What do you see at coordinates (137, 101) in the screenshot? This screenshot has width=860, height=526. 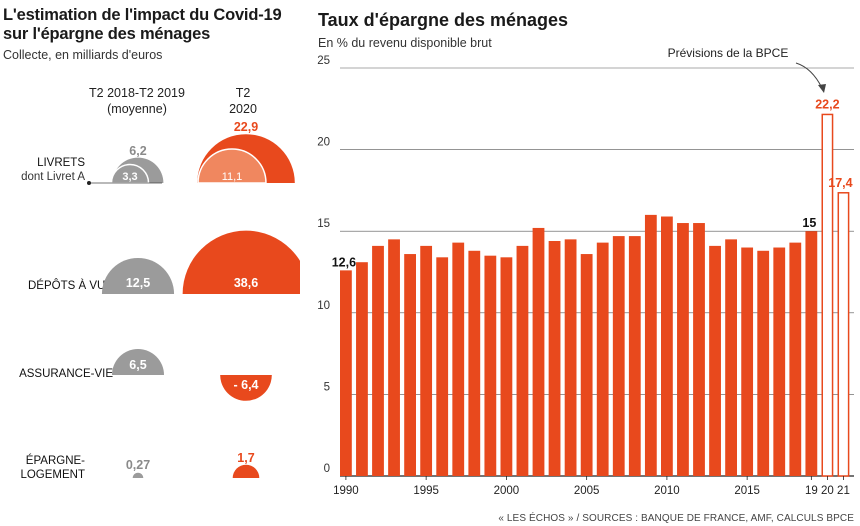 I see `col1-header: T2 2018-T2 2019 (moyenne)` at bounding box center [137, 101].